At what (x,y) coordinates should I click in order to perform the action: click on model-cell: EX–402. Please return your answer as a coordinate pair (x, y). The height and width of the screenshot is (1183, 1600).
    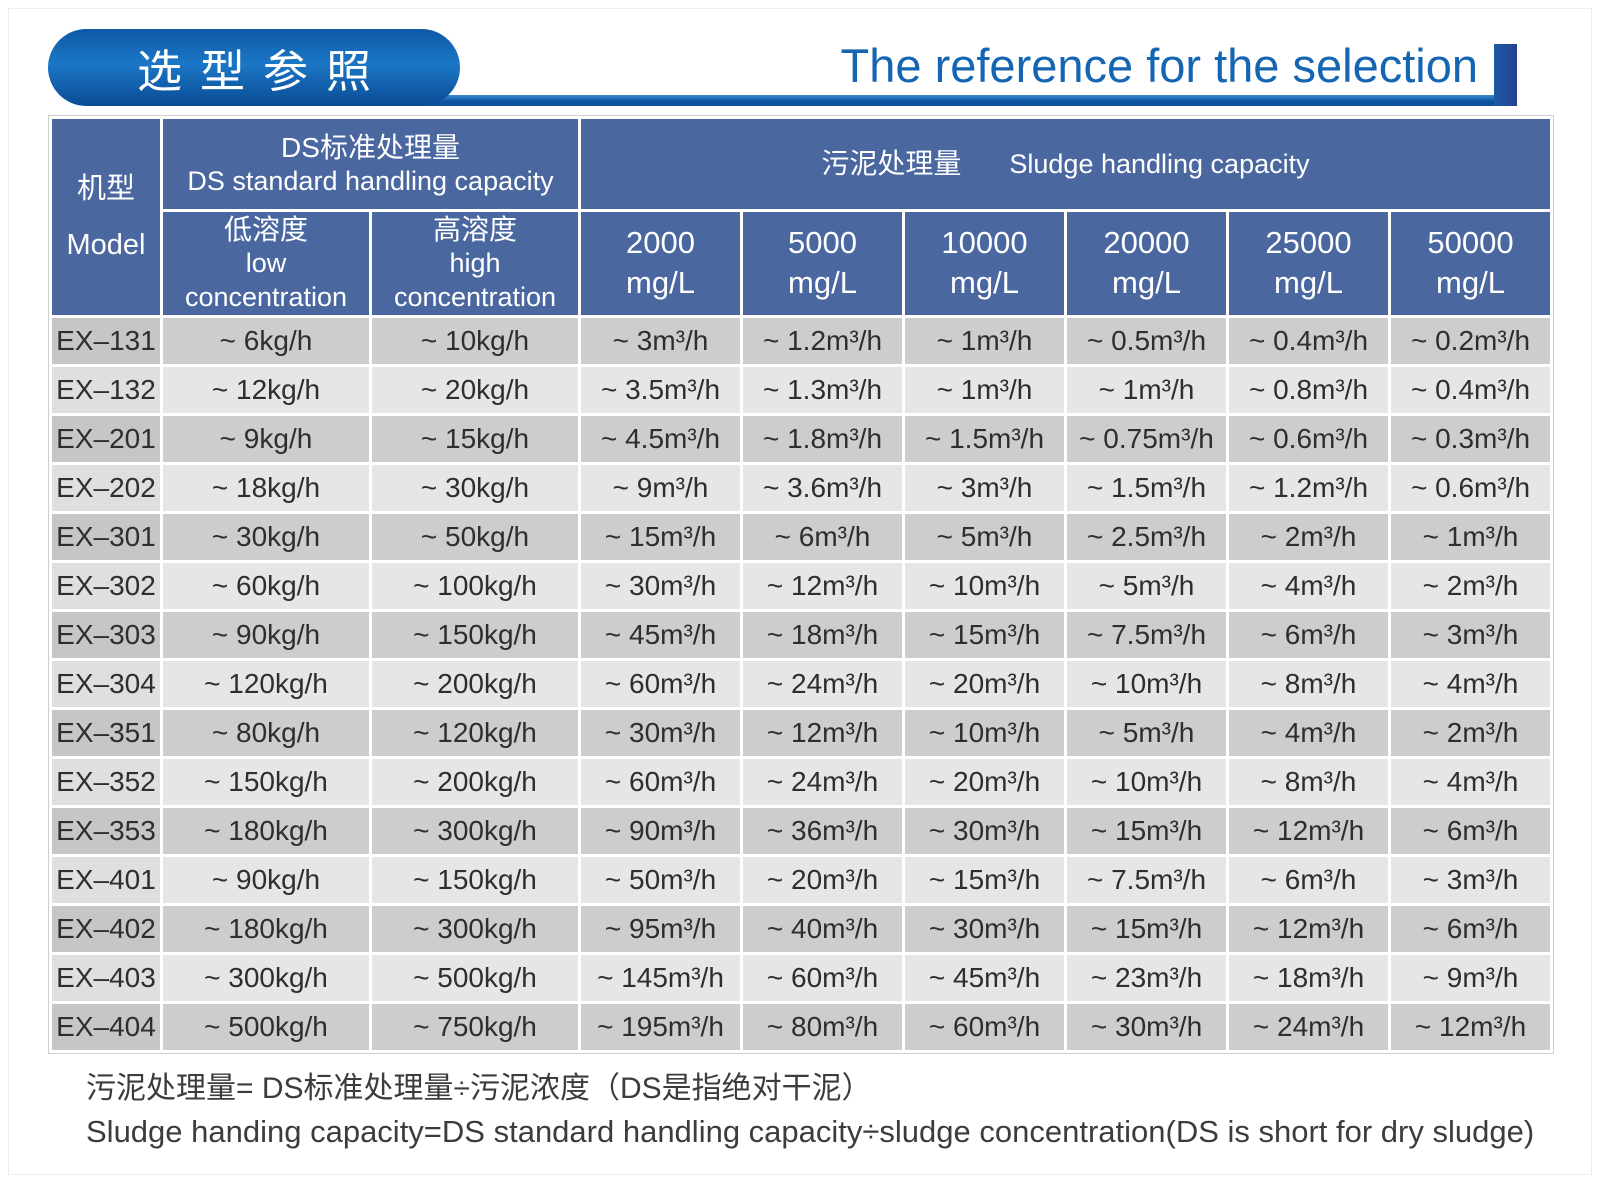
    Looking at the image, I should click on (106, 928).